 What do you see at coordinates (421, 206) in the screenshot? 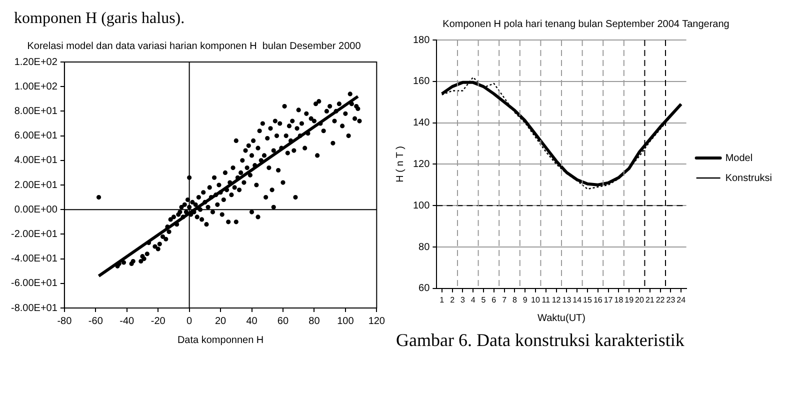
I see `y-tick-label: 100` at bounding box center [421, 206].